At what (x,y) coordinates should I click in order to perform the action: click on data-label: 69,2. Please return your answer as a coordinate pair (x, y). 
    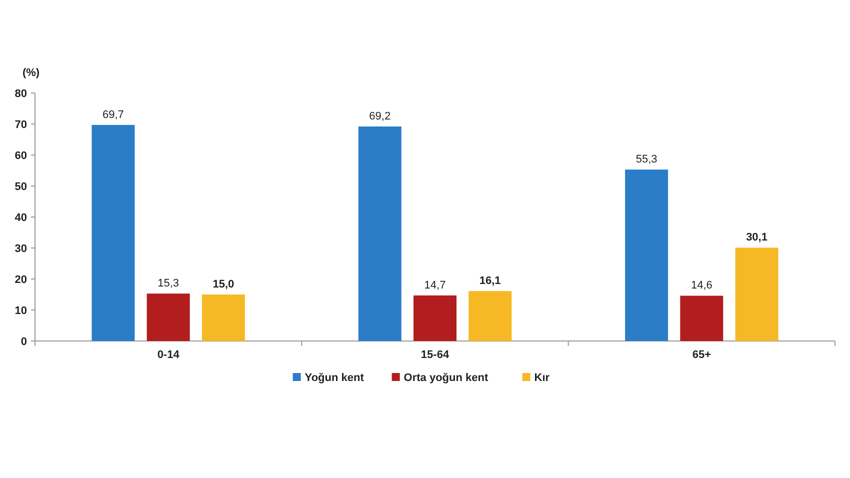
    Looking at the image, I should click on (380, 116).